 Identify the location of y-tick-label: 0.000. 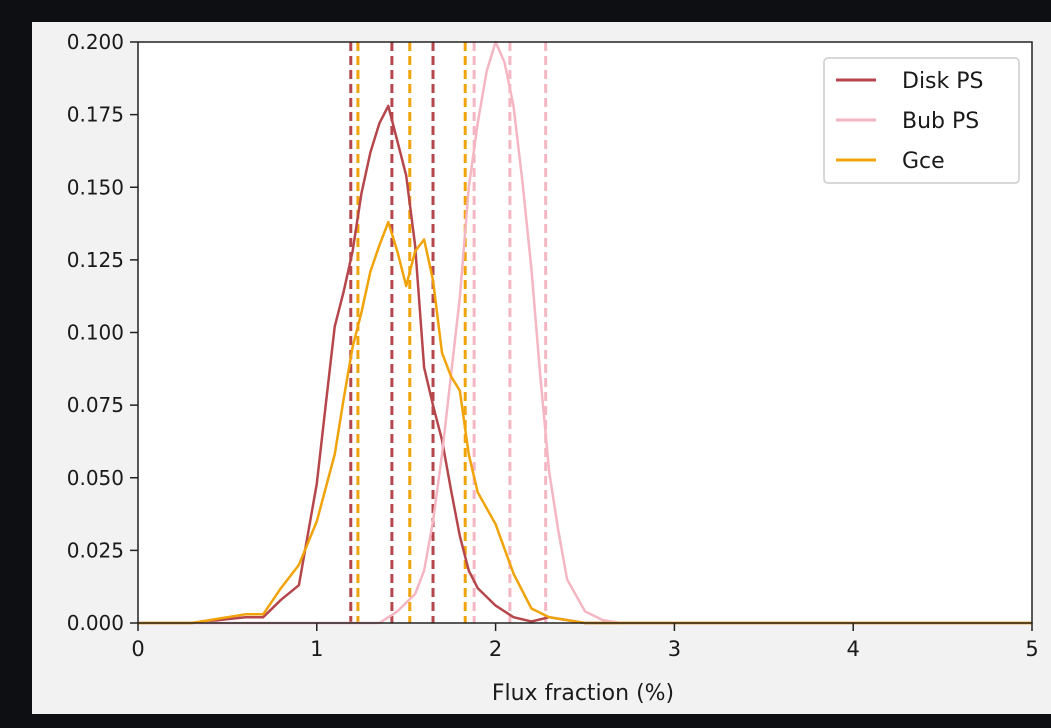
(95, 623).